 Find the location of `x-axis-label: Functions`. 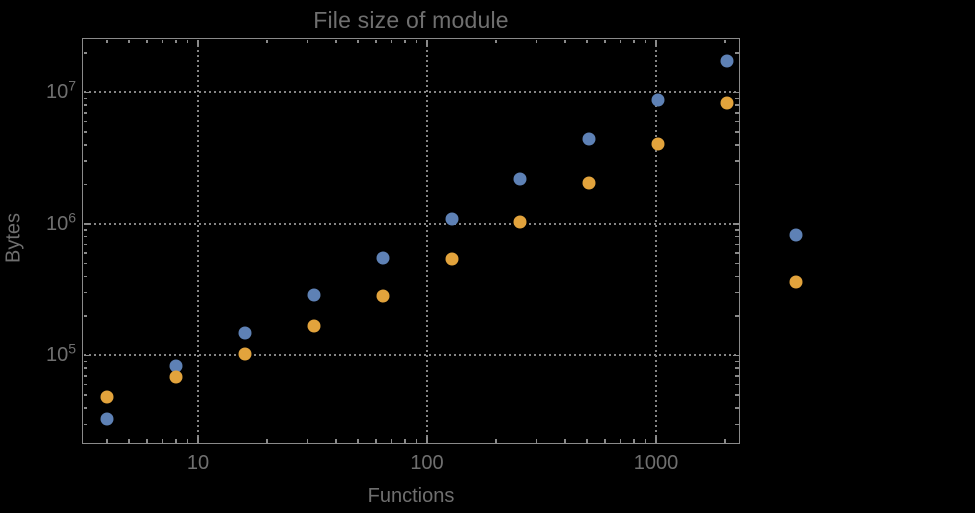

x-axis-label: Functions is located at coordinates (411, 496).